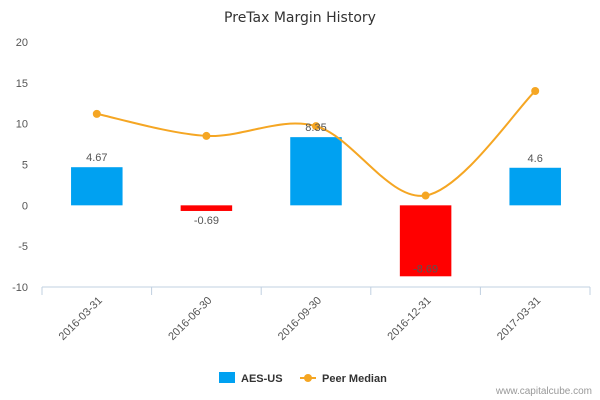 The image size is (600, 400). I want to click on bar-data-label: 4.67, so click(96, 158).